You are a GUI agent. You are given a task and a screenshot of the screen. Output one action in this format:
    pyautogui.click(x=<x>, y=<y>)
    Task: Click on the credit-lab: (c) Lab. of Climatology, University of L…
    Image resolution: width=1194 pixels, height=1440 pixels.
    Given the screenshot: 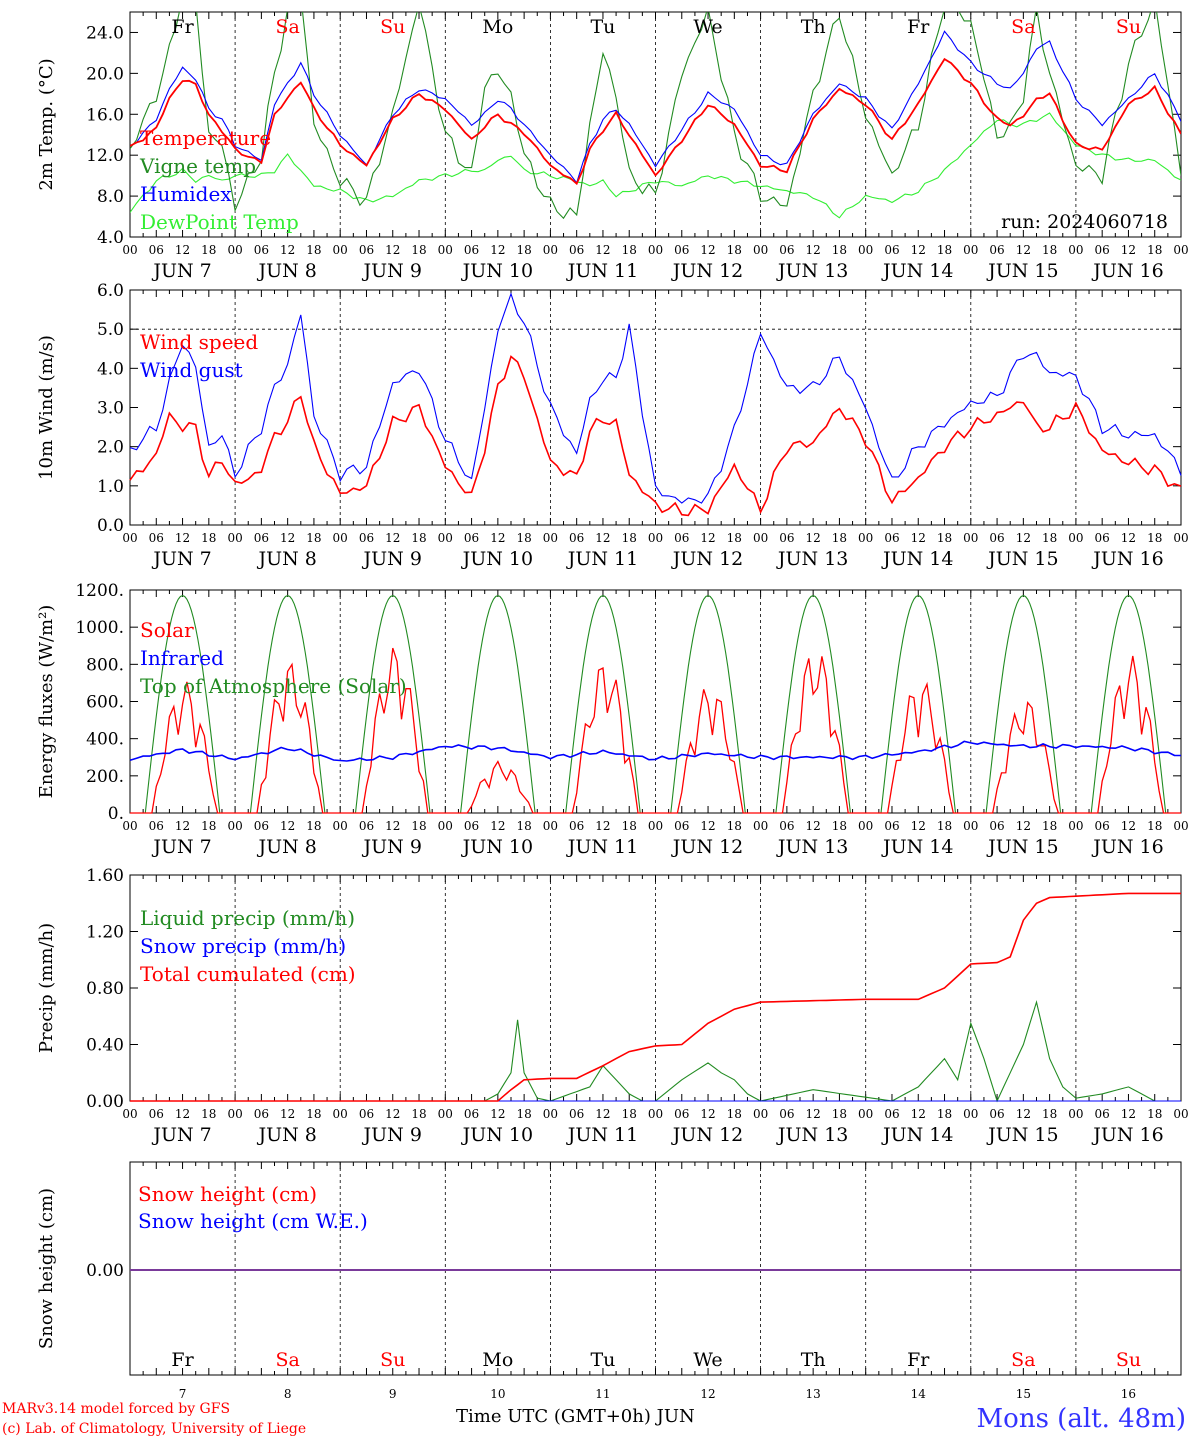 What is the action you would take?
    pyautogui.click(x=154, y=1429)
    